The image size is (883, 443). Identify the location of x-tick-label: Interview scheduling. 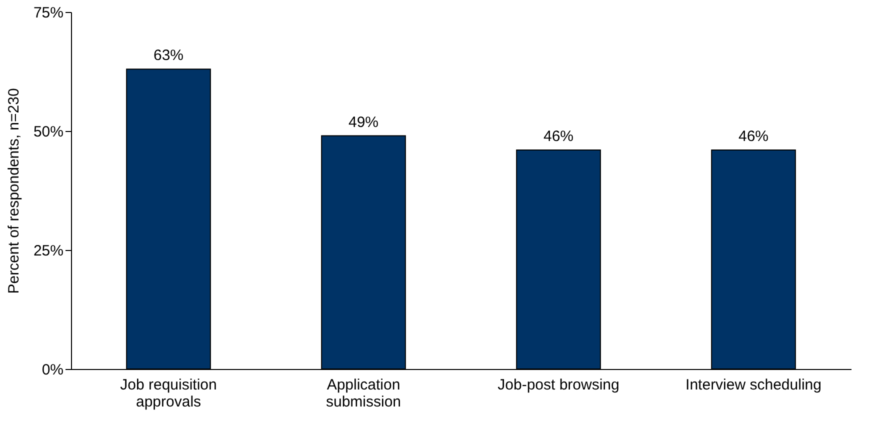
(754, 385).